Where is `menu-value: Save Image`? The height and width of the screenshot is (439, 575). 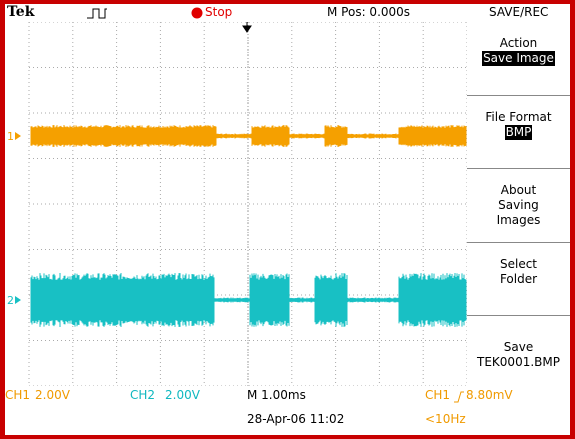 menu-value: Save Image is located at coordinates (518, 58).